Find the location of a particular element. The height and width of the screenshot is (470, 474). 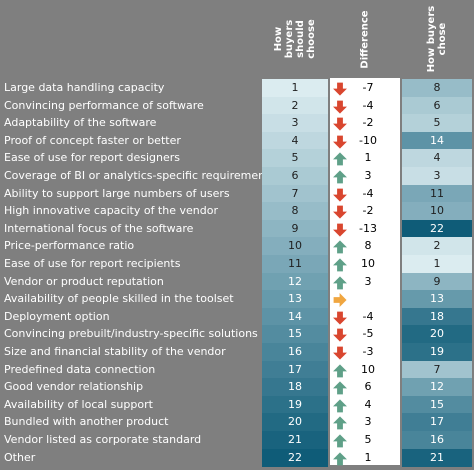

should-rank-cell: 10 is located at coordinates (295, 246).